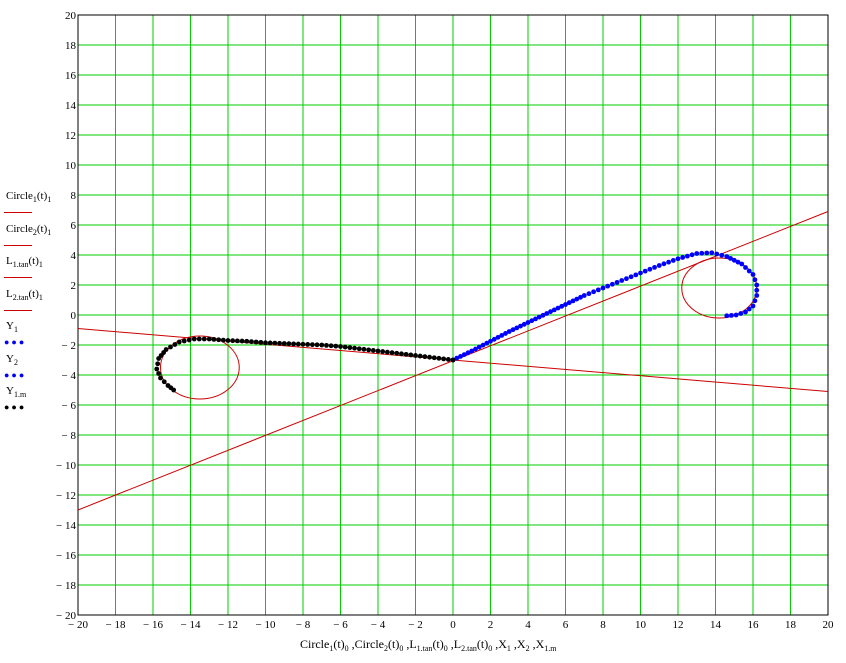  Describe the element at coordinates (829, 625) in the screenshot. I see `x-tick-label: 20` at that location.